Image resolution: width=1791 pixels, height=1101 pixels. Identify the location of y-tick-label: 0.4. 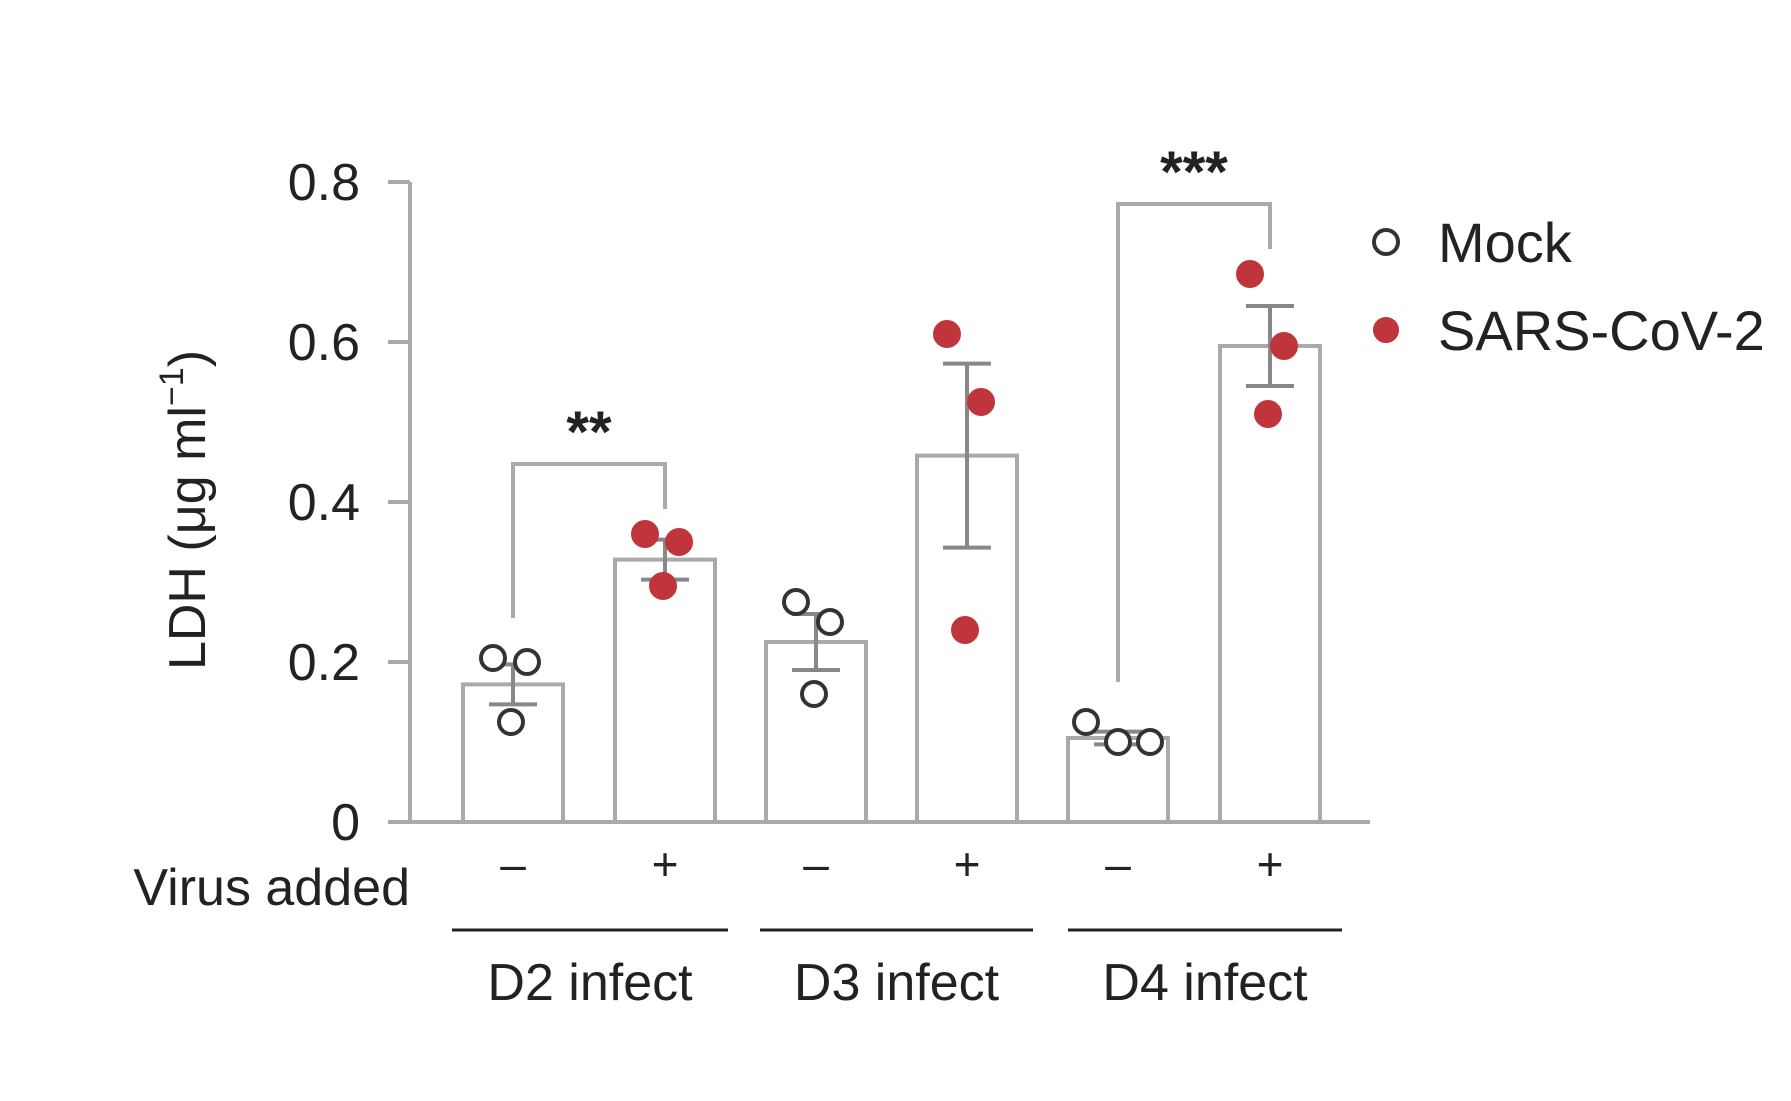
(324, 503).